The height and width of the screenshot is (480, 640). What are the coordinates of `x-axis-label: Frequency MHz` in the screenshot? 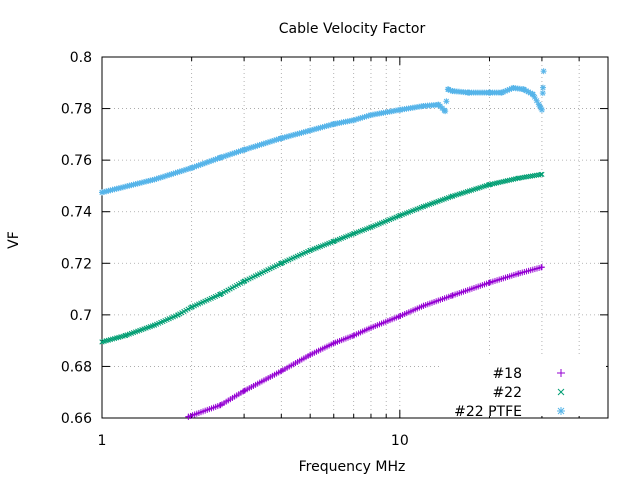 It's located at (352, 467).